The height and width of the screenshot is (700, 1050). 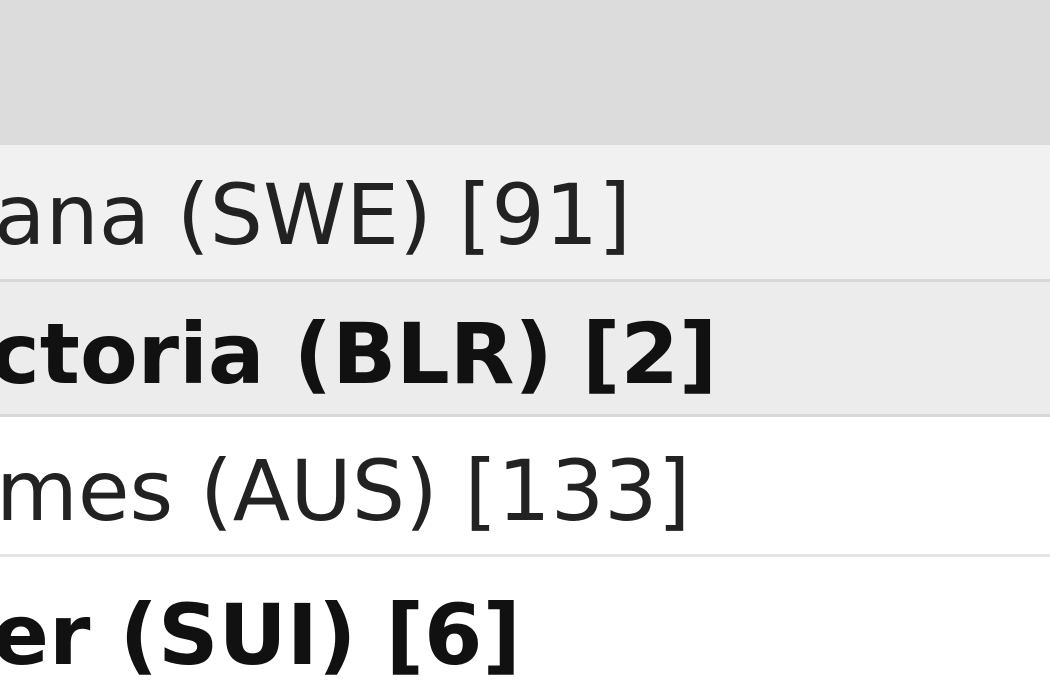 What do you see at coordinates (359, 354) in the screenshot?
I see `player-name: ctoria (BLR) [2]` at bounding box center [359, 354].